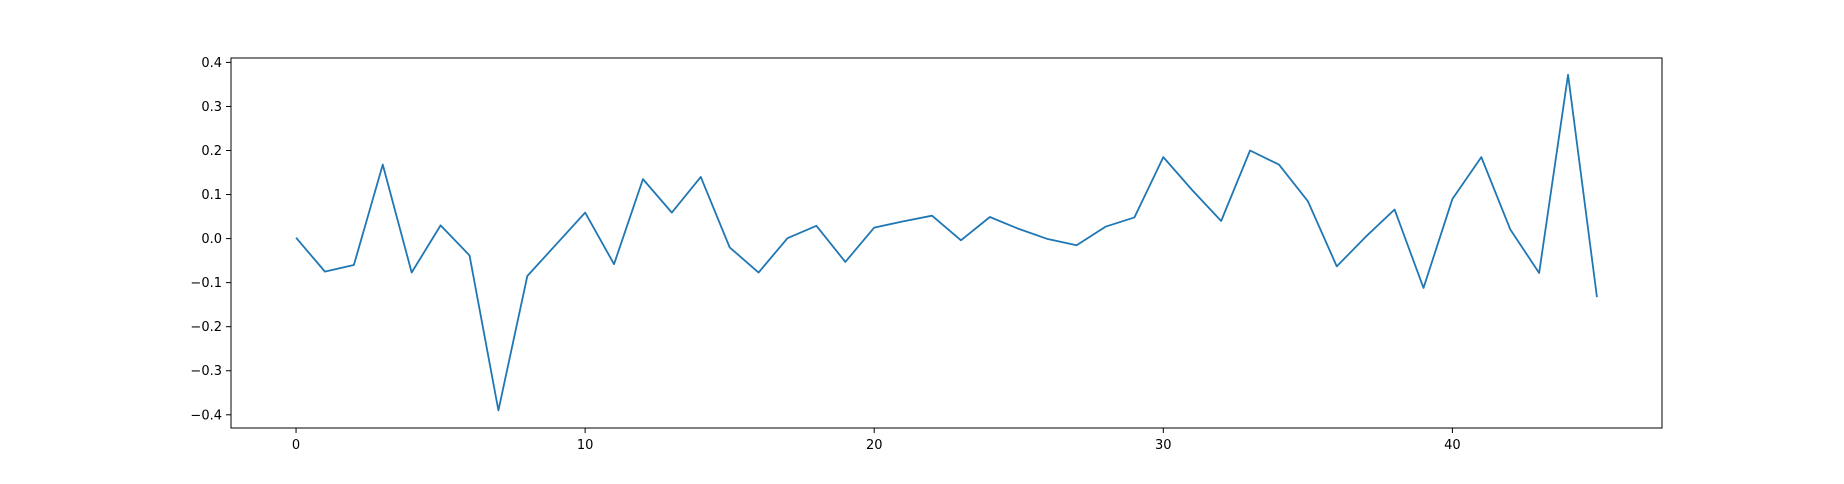 This screenshot has width=1844, height=484. Describe the element at coordinates (1163, 445) in the screenshot. I see `x-tick-label: 30` at that location.